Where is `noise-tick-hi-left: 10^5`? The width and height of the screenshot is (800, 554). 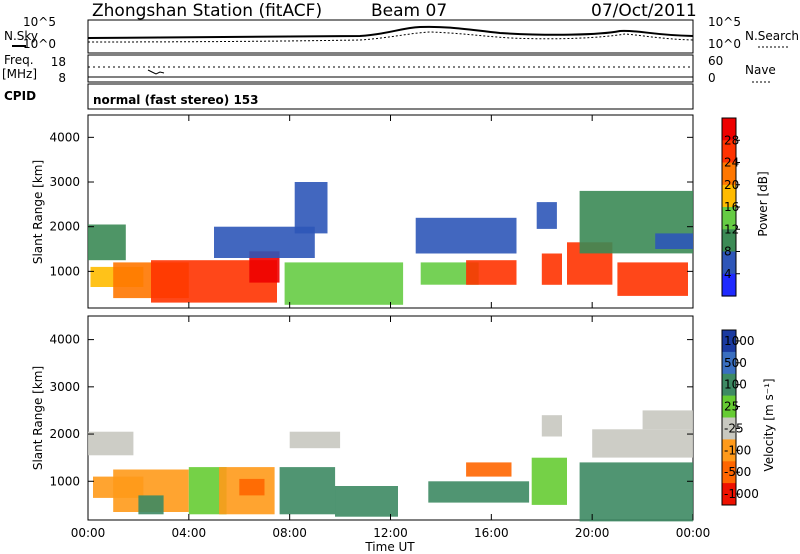
noise-tick-hi-left: 10^5 is located at coordinates (39, 22).